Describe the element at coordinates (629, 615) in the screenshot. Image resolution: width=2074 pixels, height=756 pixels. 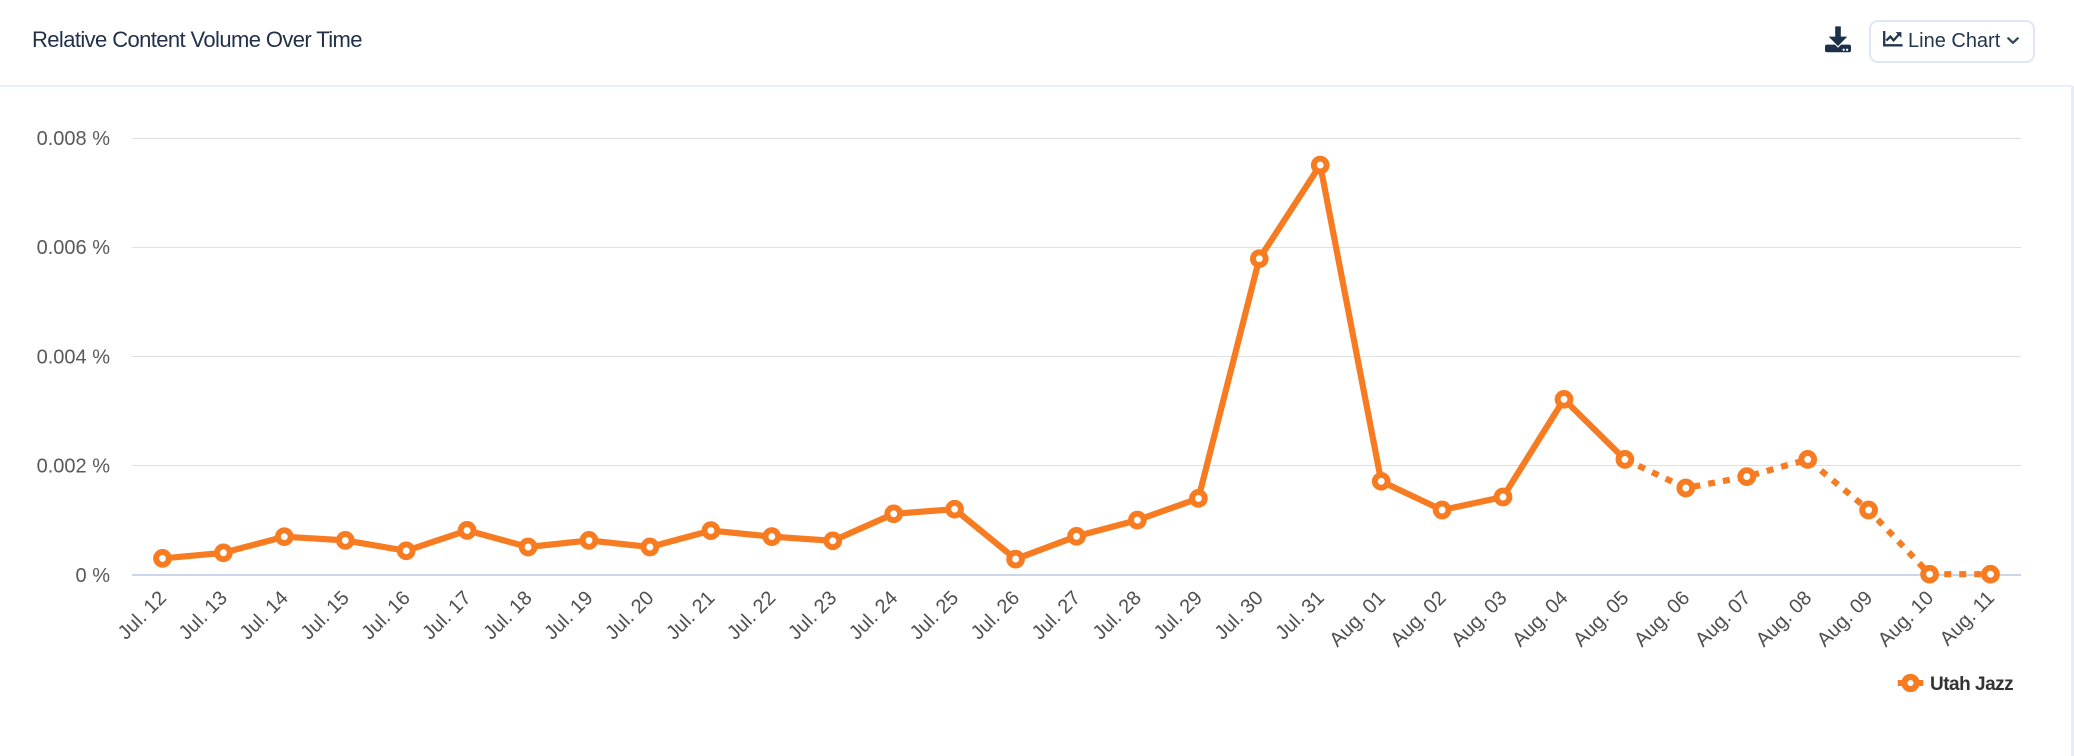
I see `svg-text: Jul. 20` at that location.